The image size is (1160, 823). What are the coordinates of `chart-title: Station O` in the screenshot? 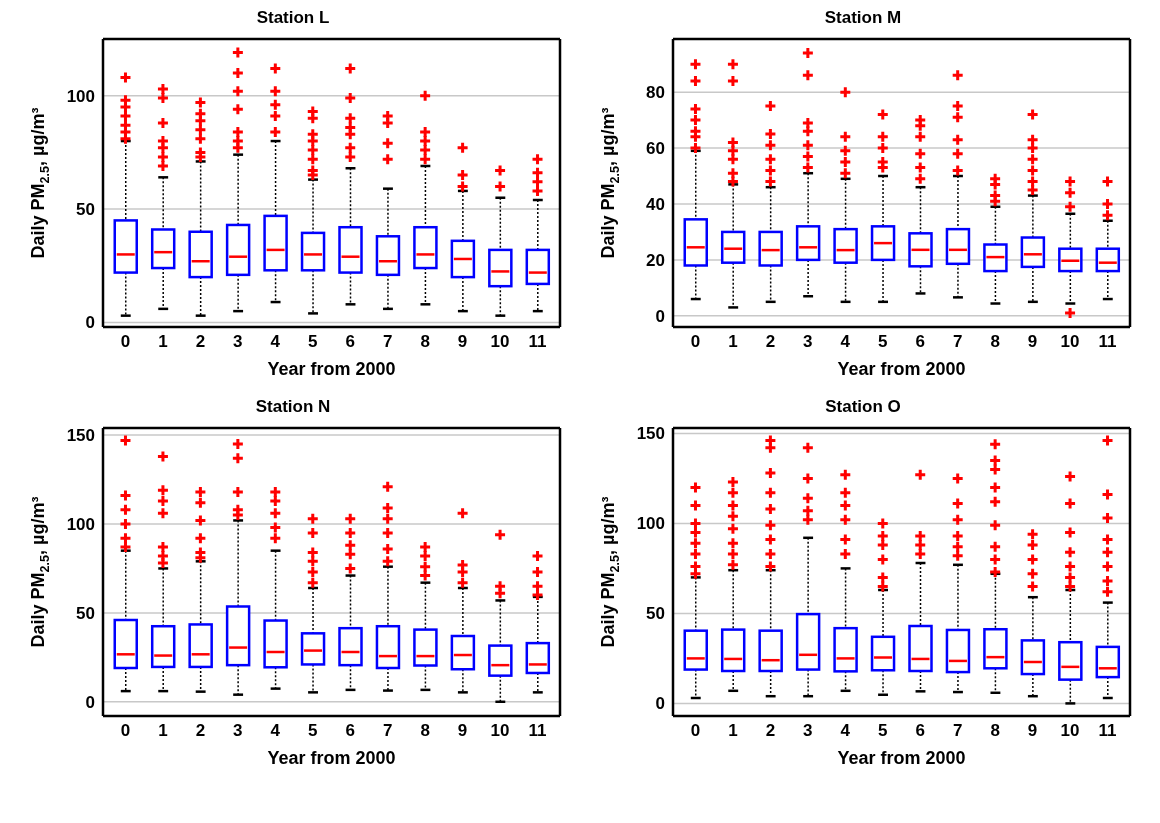 It's located at (863, 407).